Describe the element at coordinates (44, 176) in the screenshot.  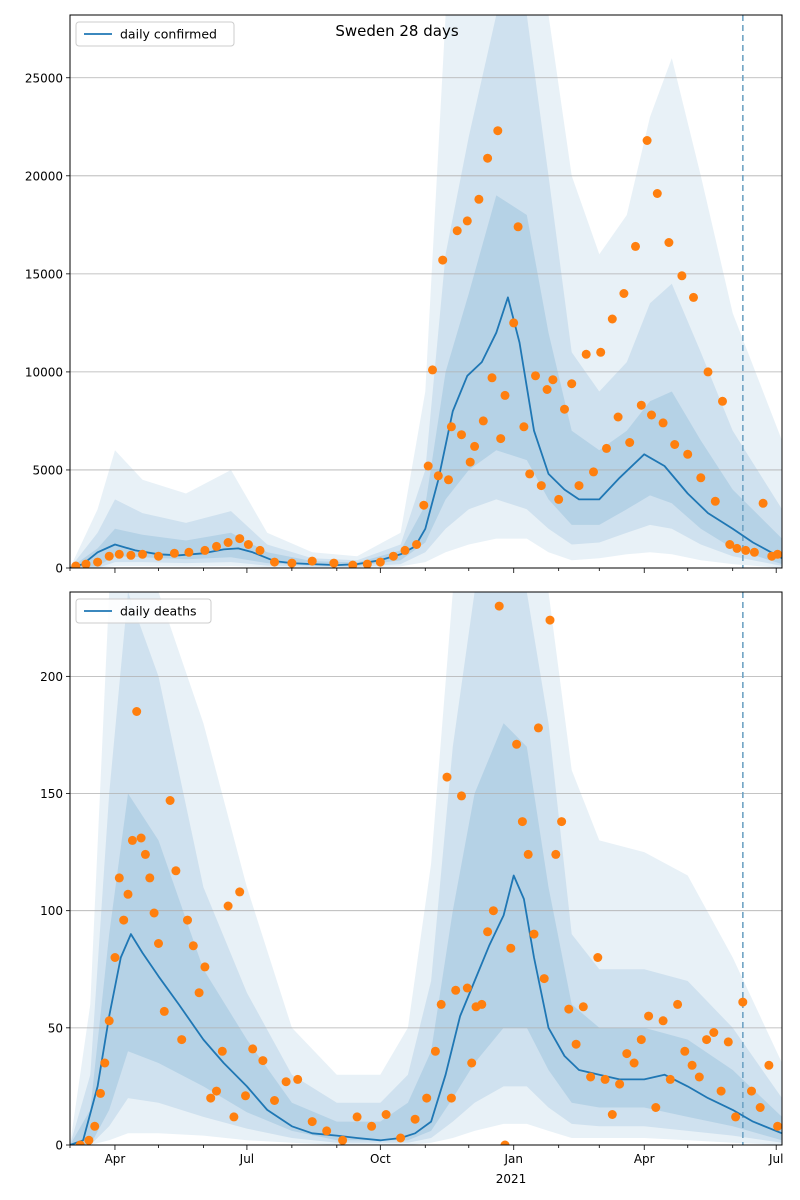
I see `y-tick-label: 20000` at that location.